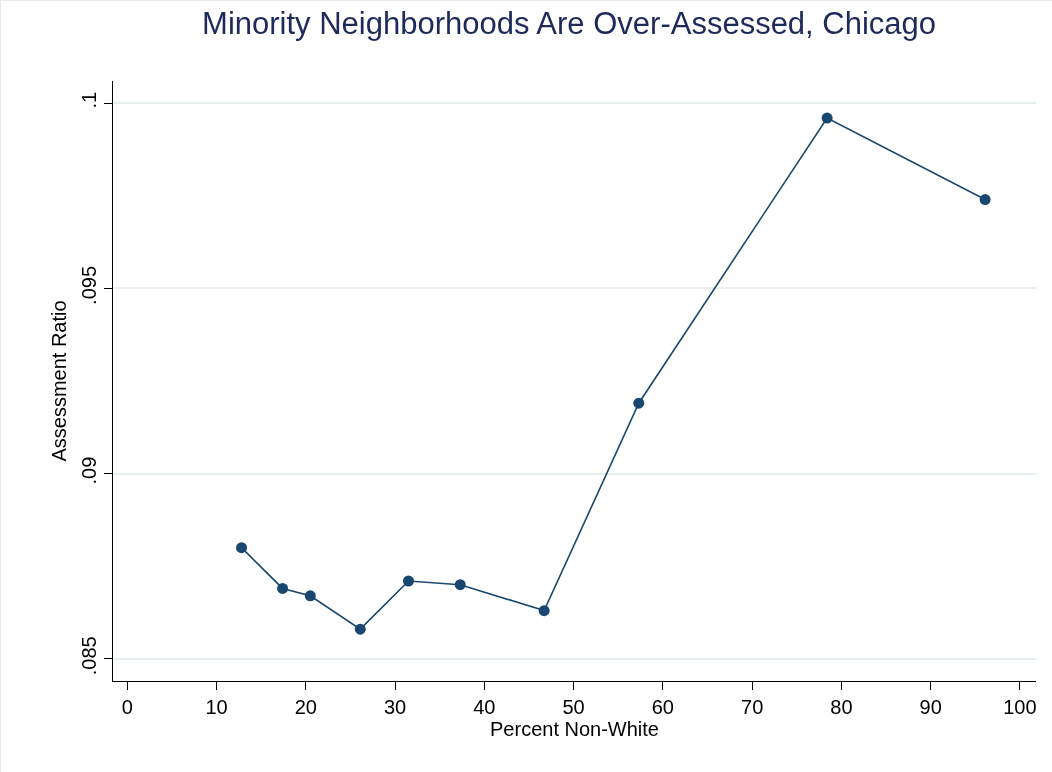 The height and width of the screenshot is (772, 1052). Describe the element at coordinates (395, 707) in the screenshot. I see `x-tick-label: 30` at that location.